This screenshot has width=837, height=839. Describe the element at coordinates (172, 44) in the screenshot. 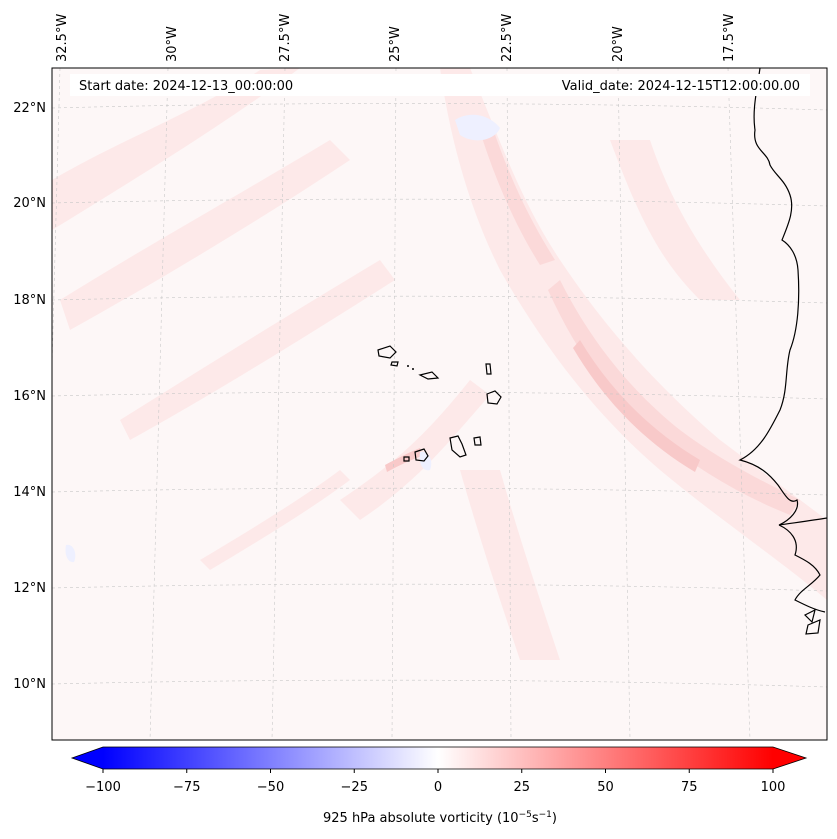

I see `lon-label-30w: 30°W` at that location.